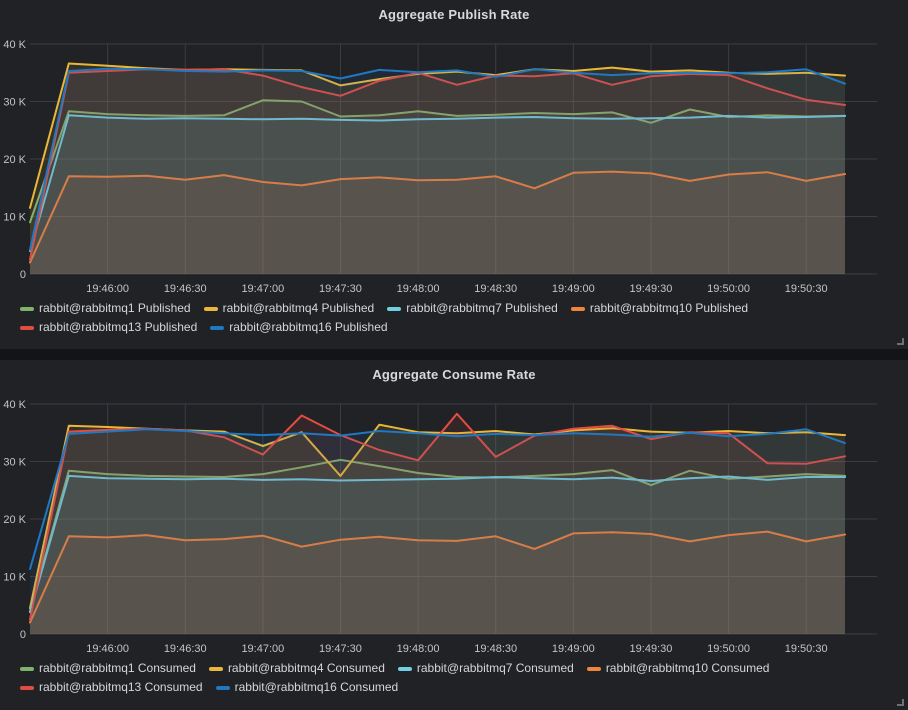  Describe the element at coordinates (687, 668) in the screenshot. I see `legend-label: rabbit@rabbitmq10 Consumed` at that location.